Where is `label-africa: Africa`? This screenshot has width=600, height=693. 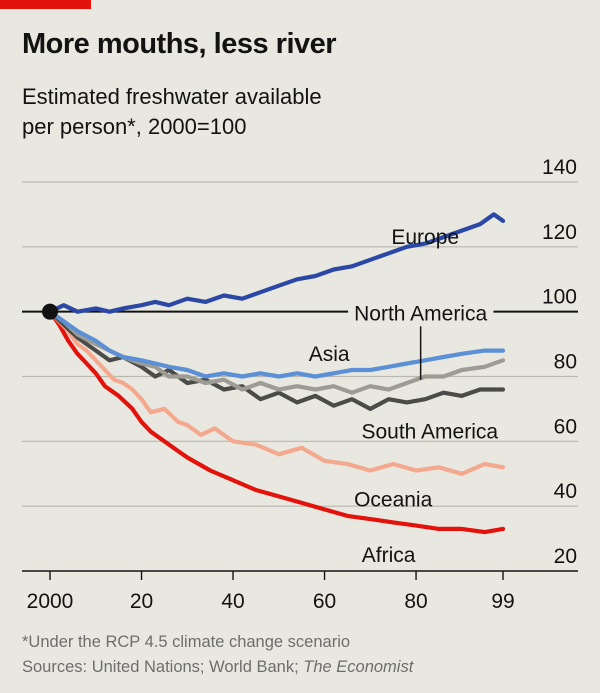 label-africa: Africa is located at coordinates (389, 555).